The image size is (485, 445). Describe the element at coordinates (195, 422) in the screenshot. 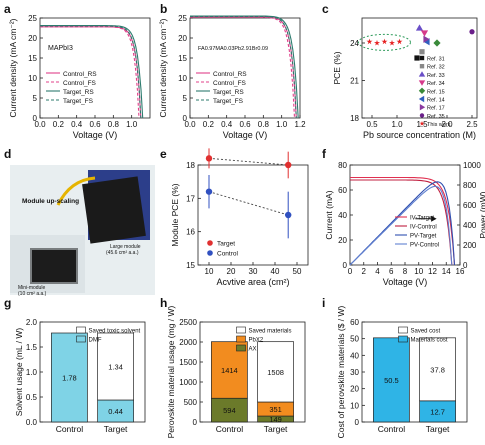

I see `panel-h-ytick-label: 0` at that location.